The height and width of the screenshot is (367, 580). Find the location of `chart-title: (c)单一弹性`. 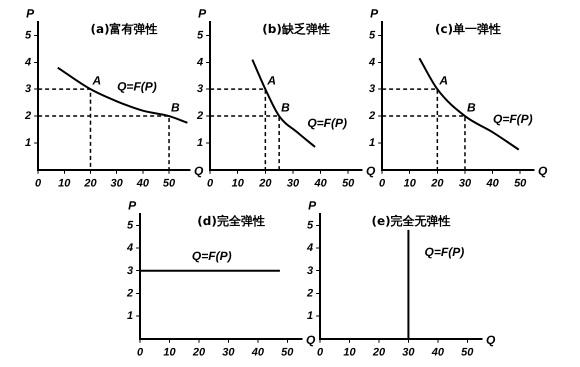

chart-title: (c)单一弹性 is located at coordinates (468, 29).